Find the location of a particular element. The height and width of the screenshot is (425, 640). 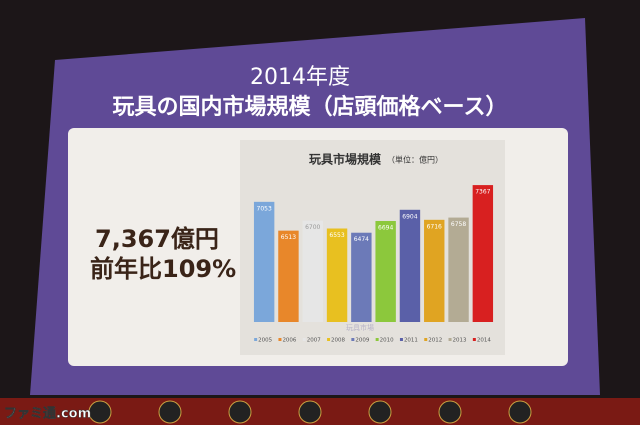

x-tick-label: 2012 is located at coordinates (435, 341).